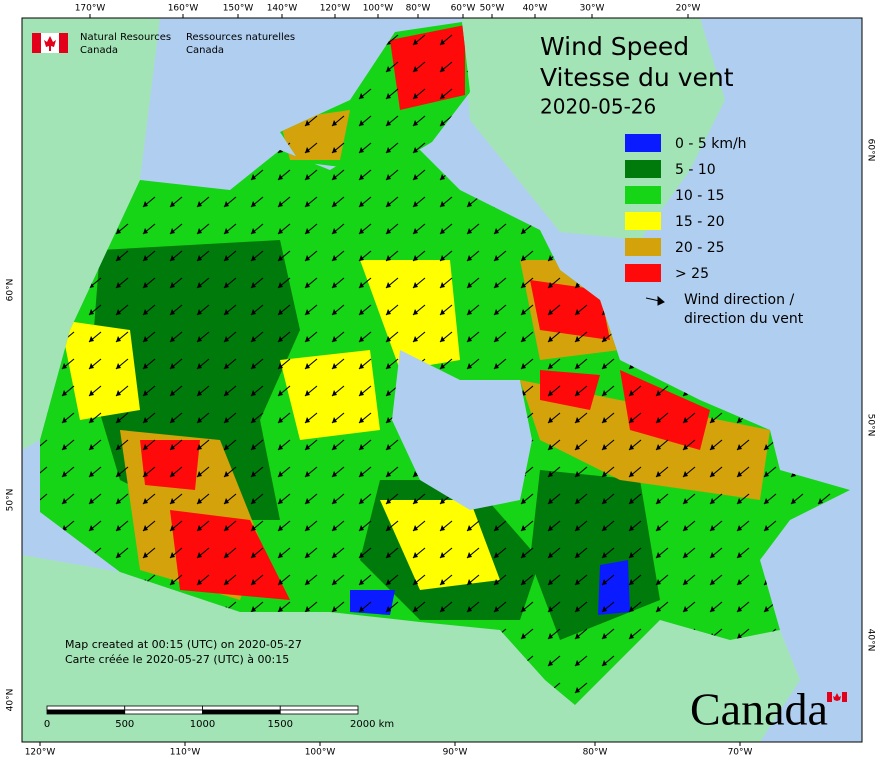 Image resolution: width=880 pixels, height=760 pixels. I want to click on graticule-label: 150°W, so click(238, 9).